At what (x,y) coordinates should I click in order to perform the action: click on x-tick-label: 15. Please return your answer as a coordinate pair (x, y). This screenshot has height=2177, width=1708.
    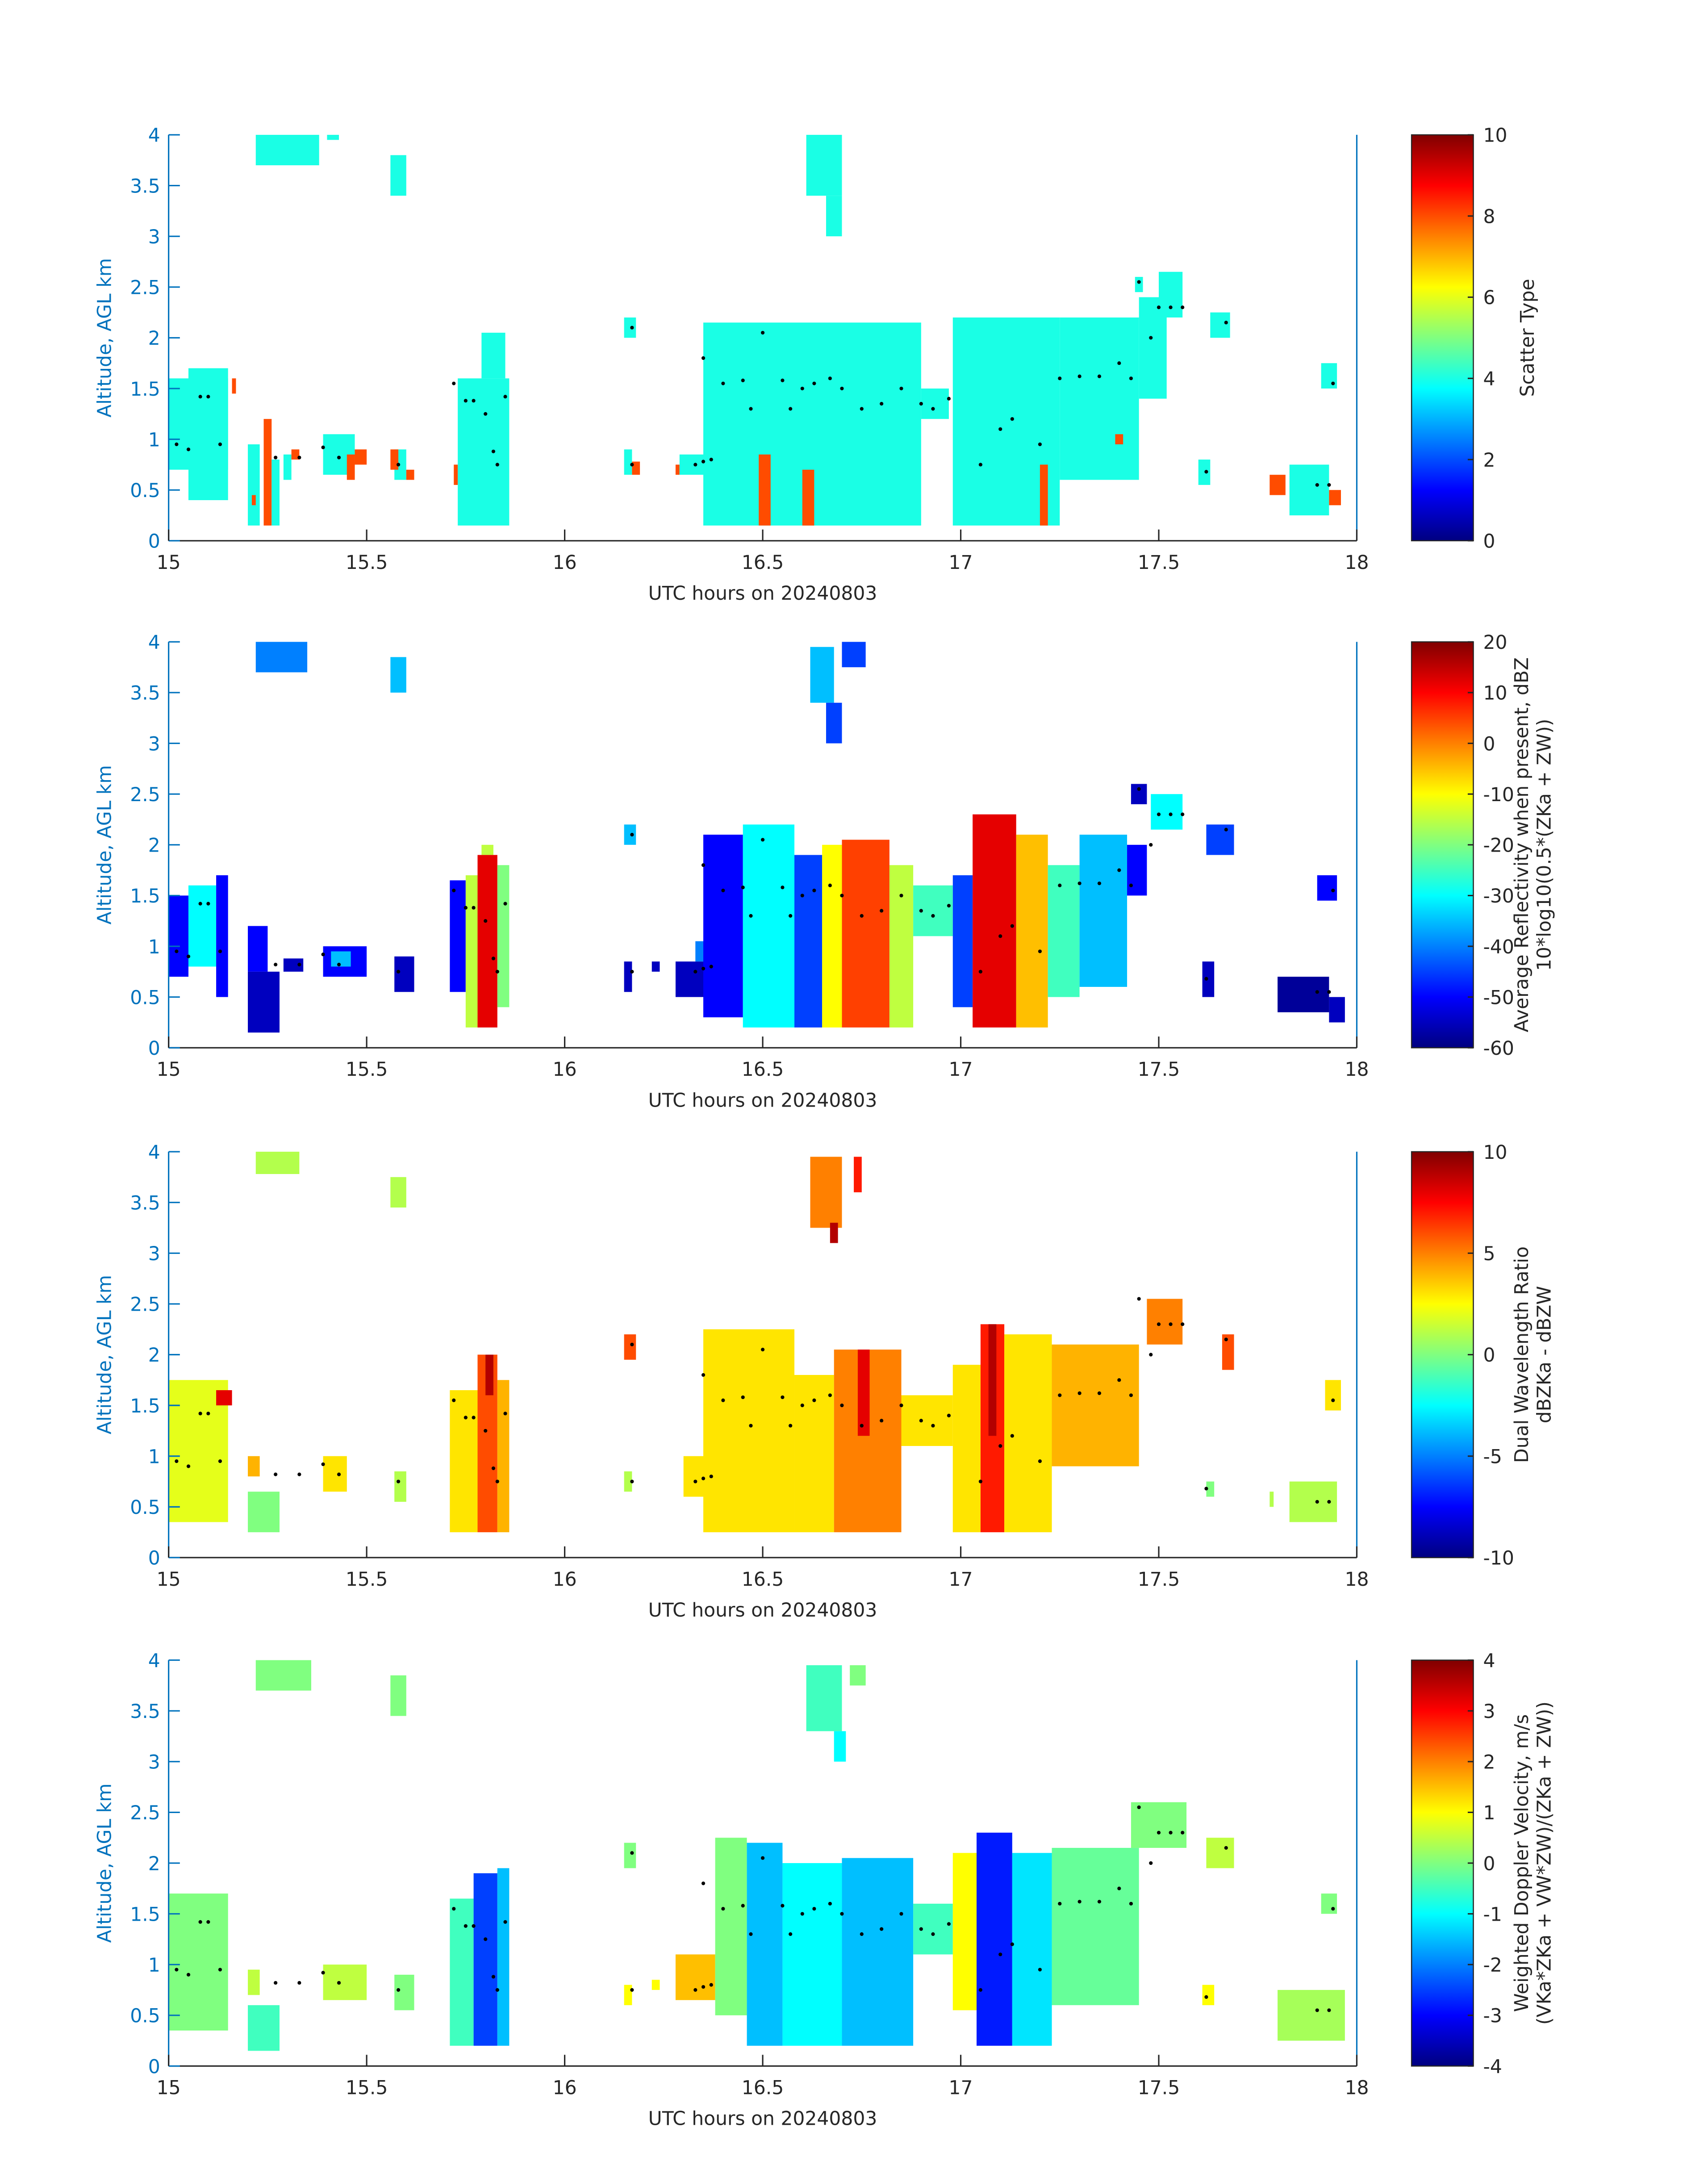
    Looking at the image, I should click on (169, 2088).